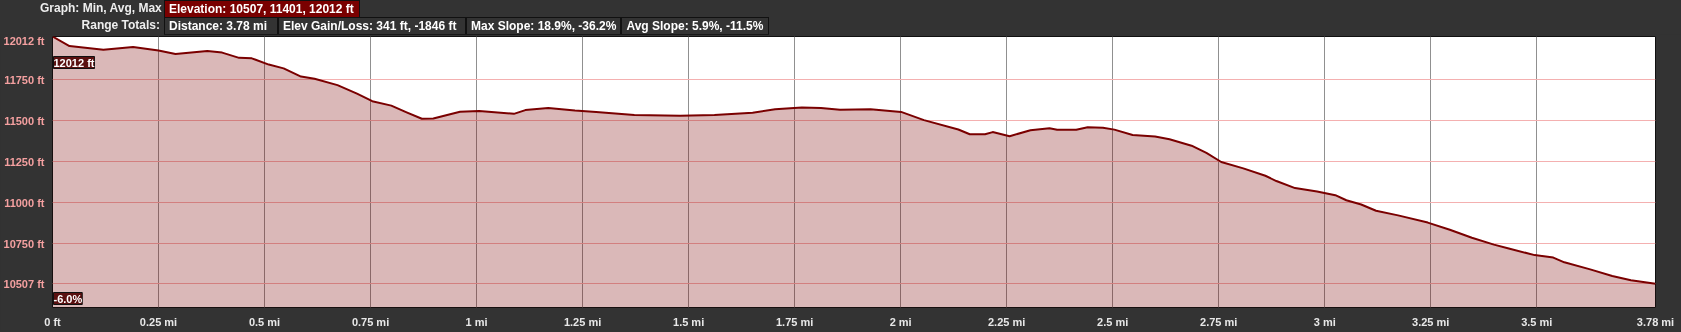 This screenshot has width=1681, height=332. I want to click on text: Range Totals:, so click(120, 25).